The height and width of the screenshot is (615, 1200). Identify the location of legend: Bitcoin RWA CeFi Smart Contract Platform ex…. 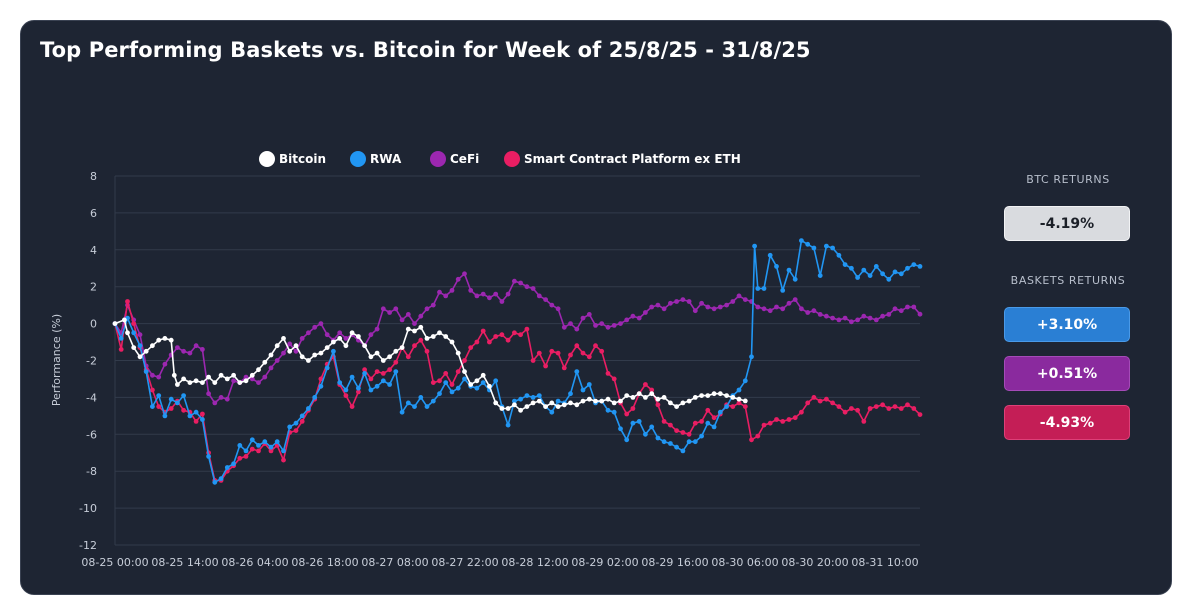
(500, 159).